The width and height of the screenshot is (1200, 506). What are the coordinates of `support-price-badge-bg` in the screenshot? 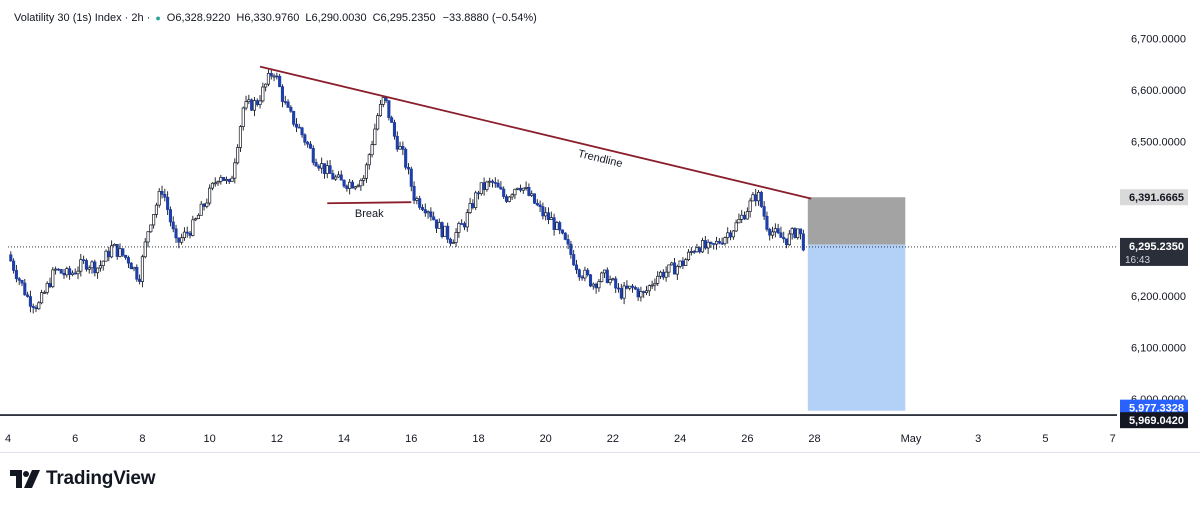 It's located at (1154, 420).